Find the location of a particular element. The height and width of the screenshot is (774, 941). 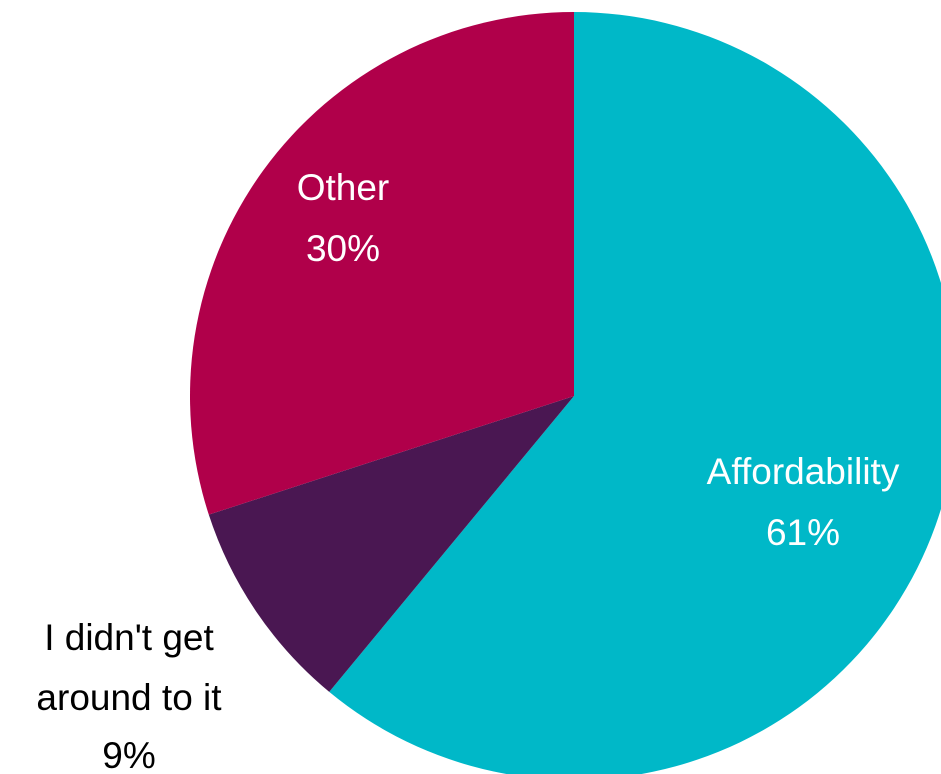

slice-label-didnt-get-around-line2: around to it is located at coordinates (129, 697).